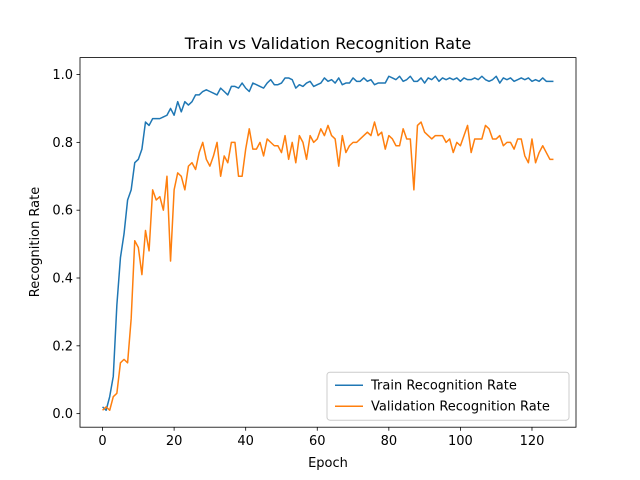 The image size is (640, 480). Describe the element at coordinates (317, 441) in the screenshot. I see `x-tick-label: 60` at that location.